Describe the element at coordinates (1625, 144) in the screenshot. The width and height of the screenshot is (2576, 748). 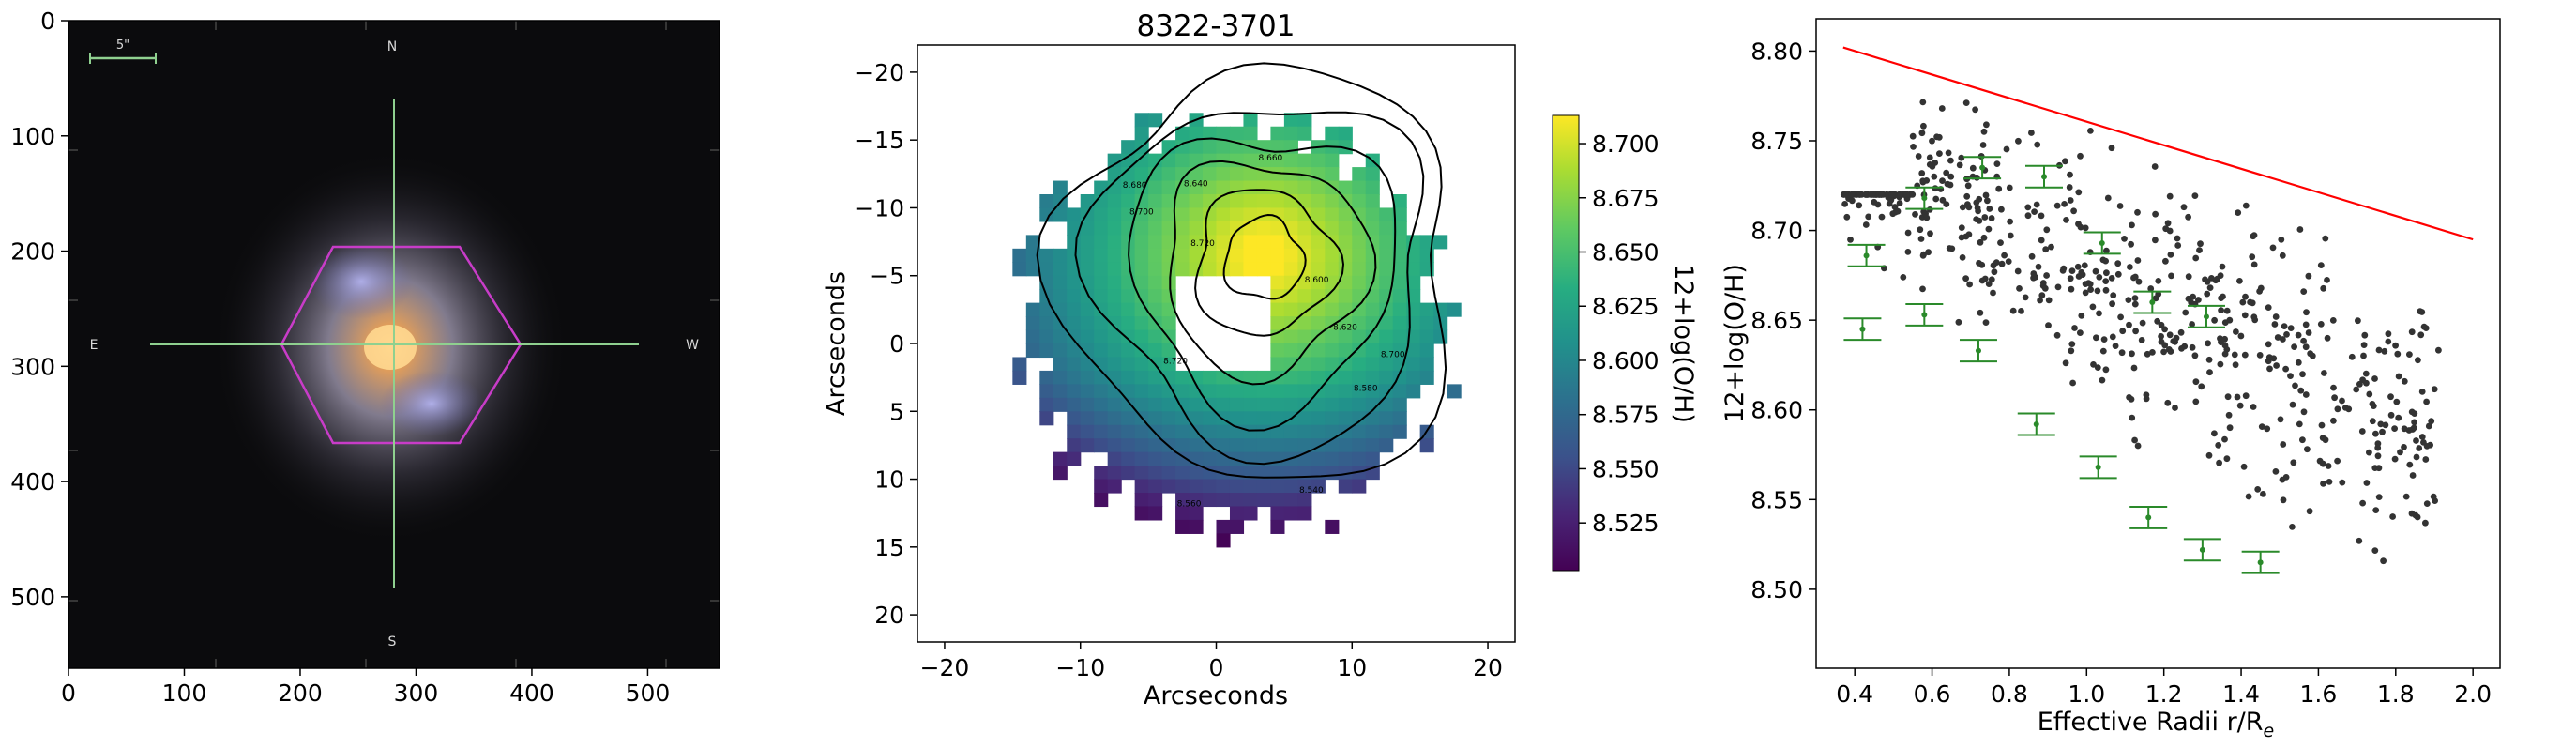
I see `colorbar-tick-label: 8.700` at that location.